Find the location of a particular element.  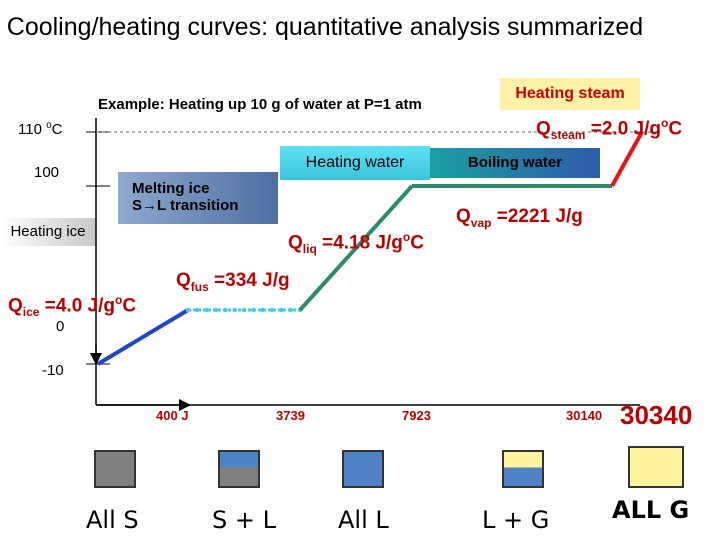

phase-label-all-g: ALL G is located at coordinates (651, 510).